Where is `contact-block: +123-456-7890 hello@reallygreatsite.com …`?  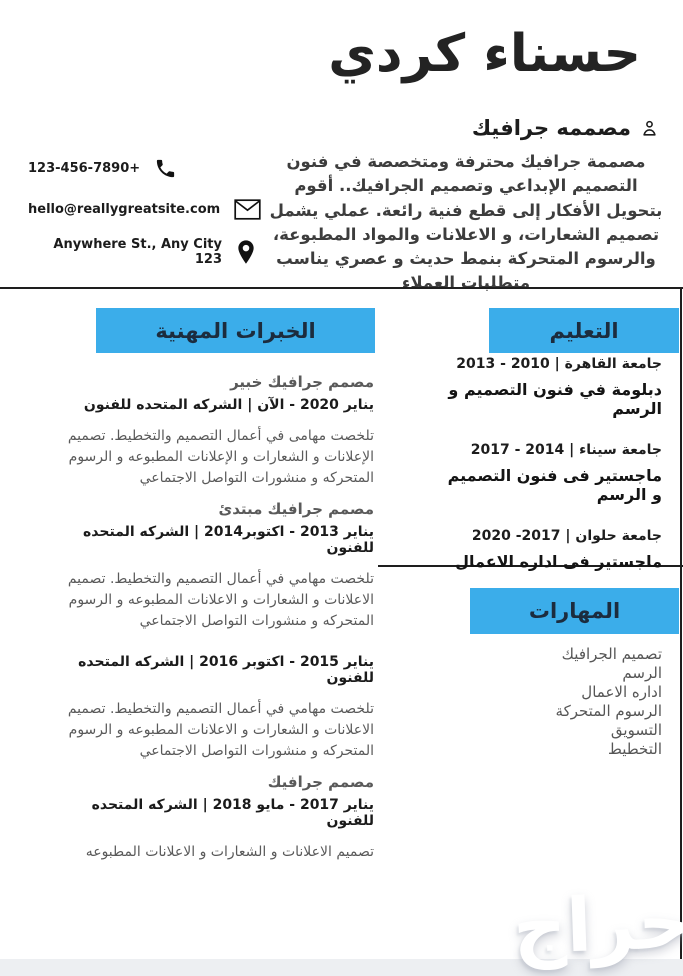
contact-block: +123-456-7890 hello@reallygreatsite.com … is located at coordinates (144, 211).